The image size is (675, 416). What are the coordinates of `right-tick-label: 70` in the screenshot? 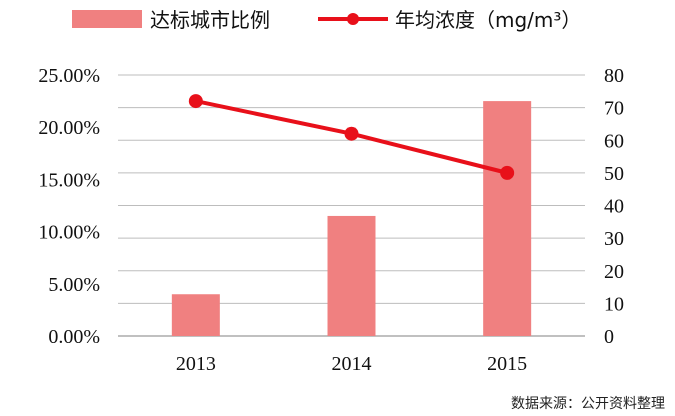 It's located at (614, 109).